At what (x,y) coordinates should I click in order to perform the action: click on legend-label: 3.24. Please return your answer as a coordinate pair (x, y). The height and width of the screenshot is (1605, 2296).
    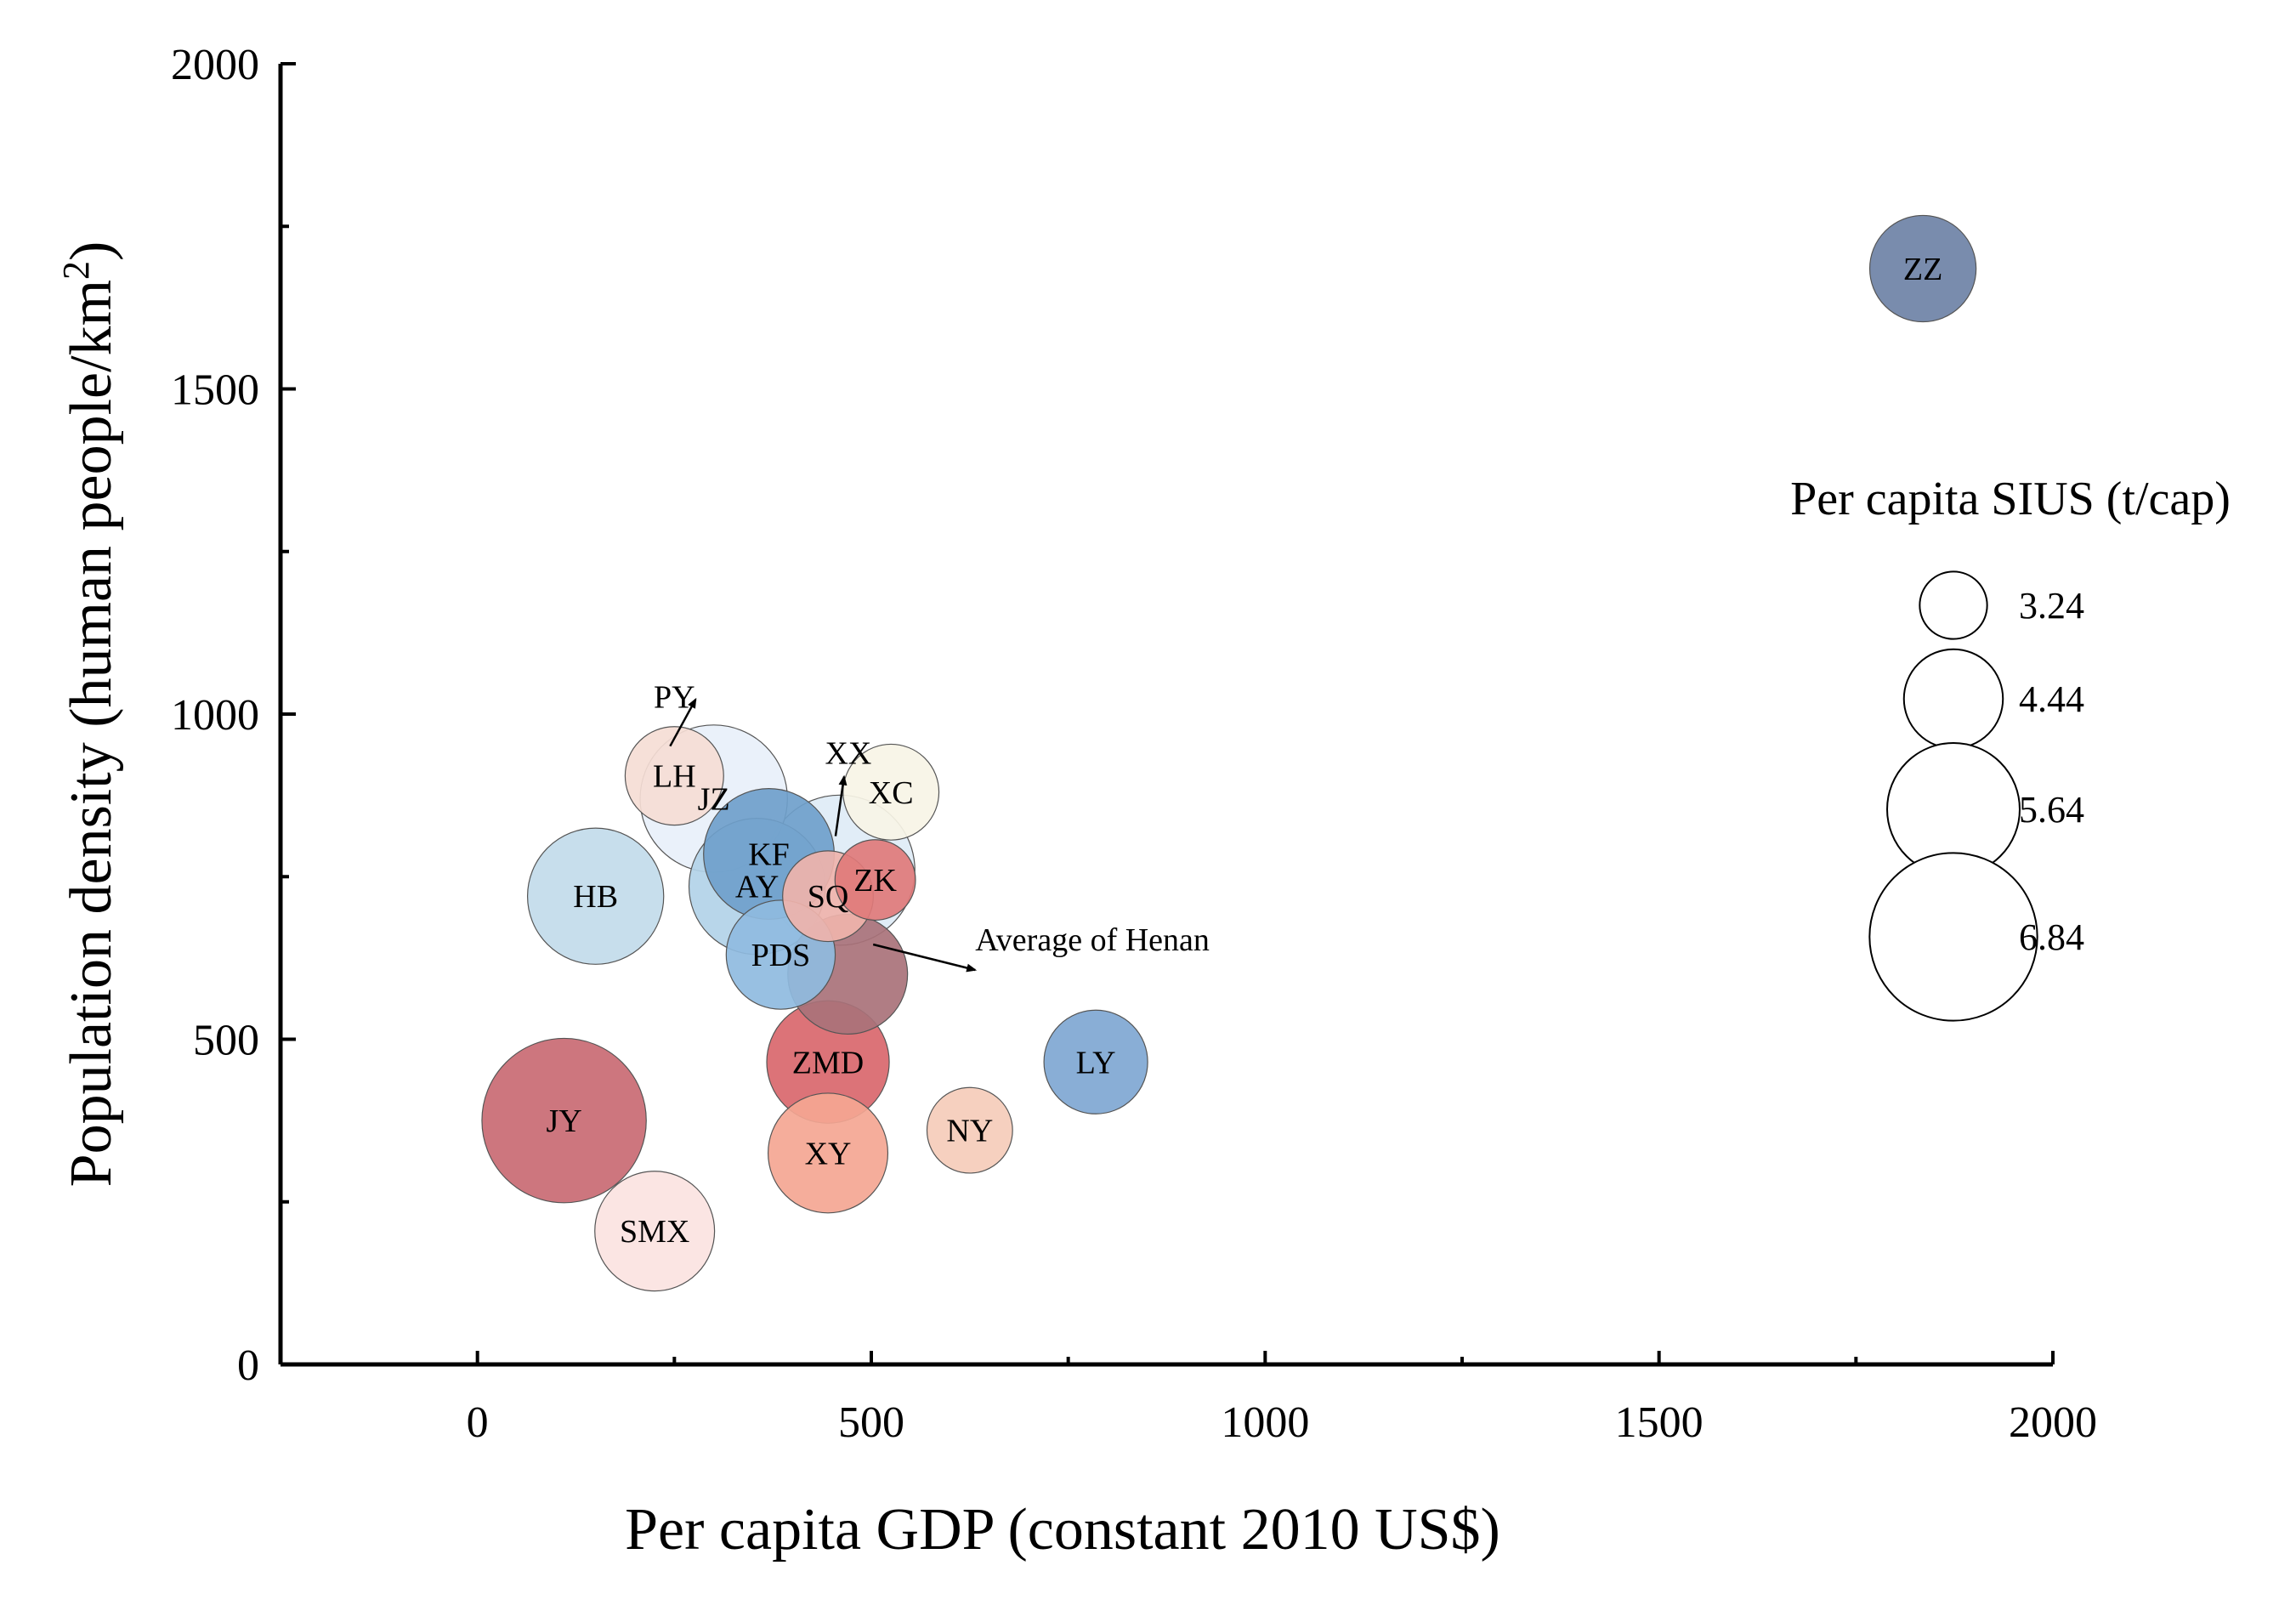
    Looking at the image, I should click on (2051, 606).